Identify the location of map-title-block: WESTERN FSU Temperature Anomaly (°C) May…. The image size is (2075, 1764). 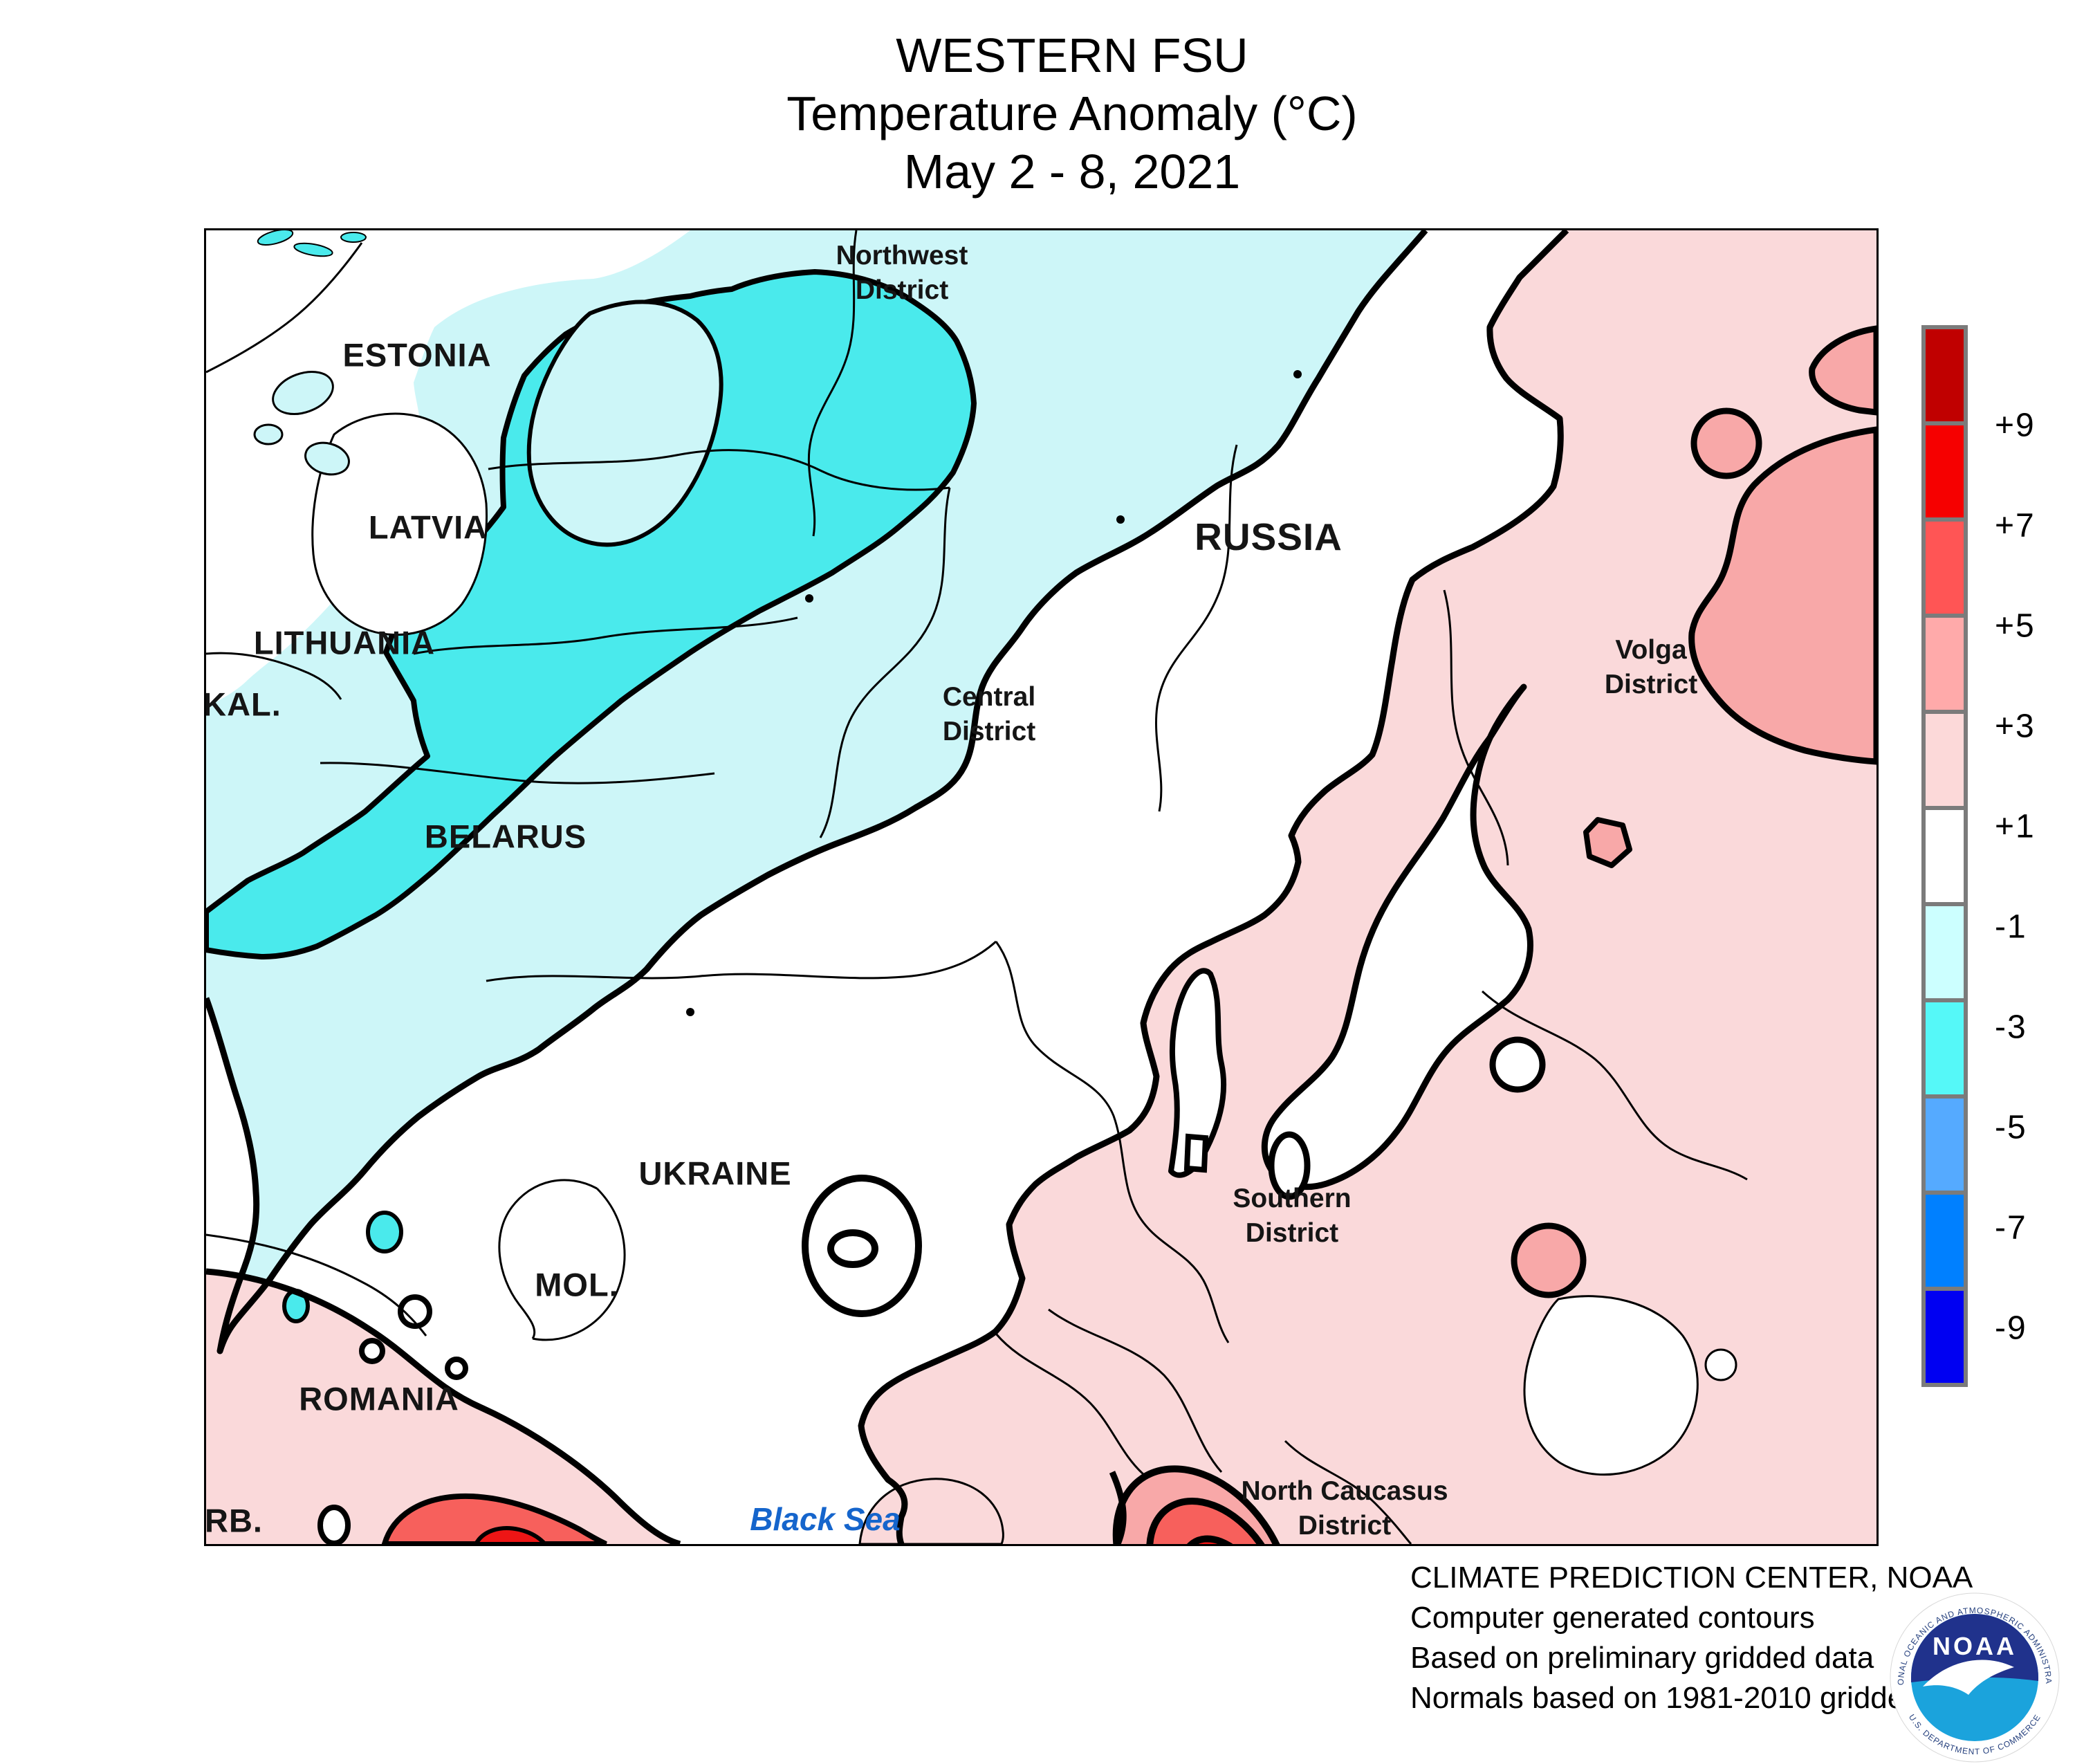
(1037, 113).